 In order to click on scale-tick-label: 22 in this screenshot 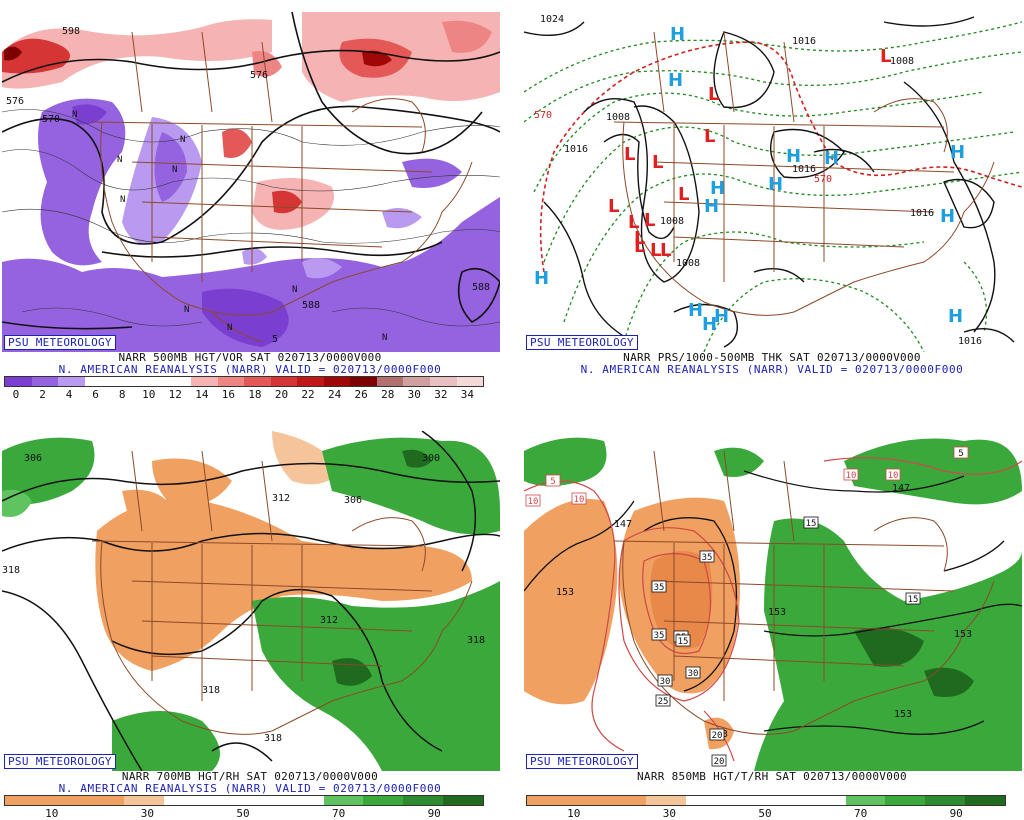, I will do `click(308, 394)`.